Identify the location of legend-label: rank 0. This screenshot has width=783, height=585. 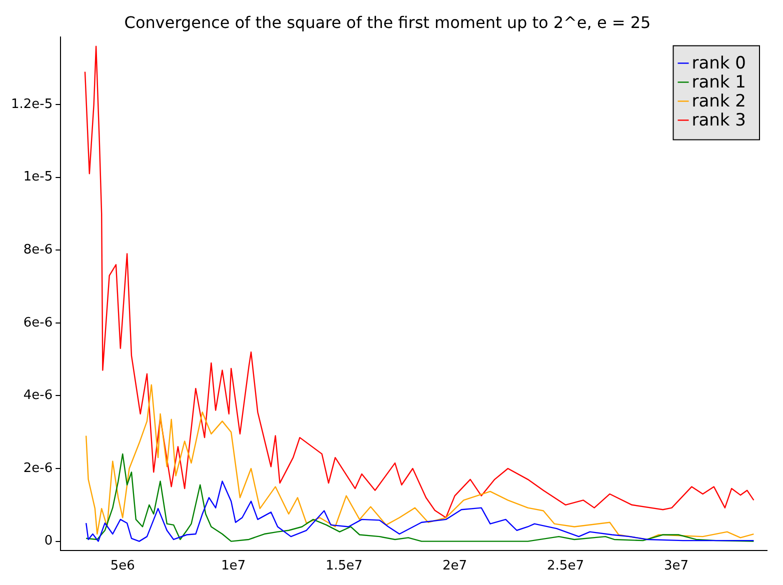
(719, 64).